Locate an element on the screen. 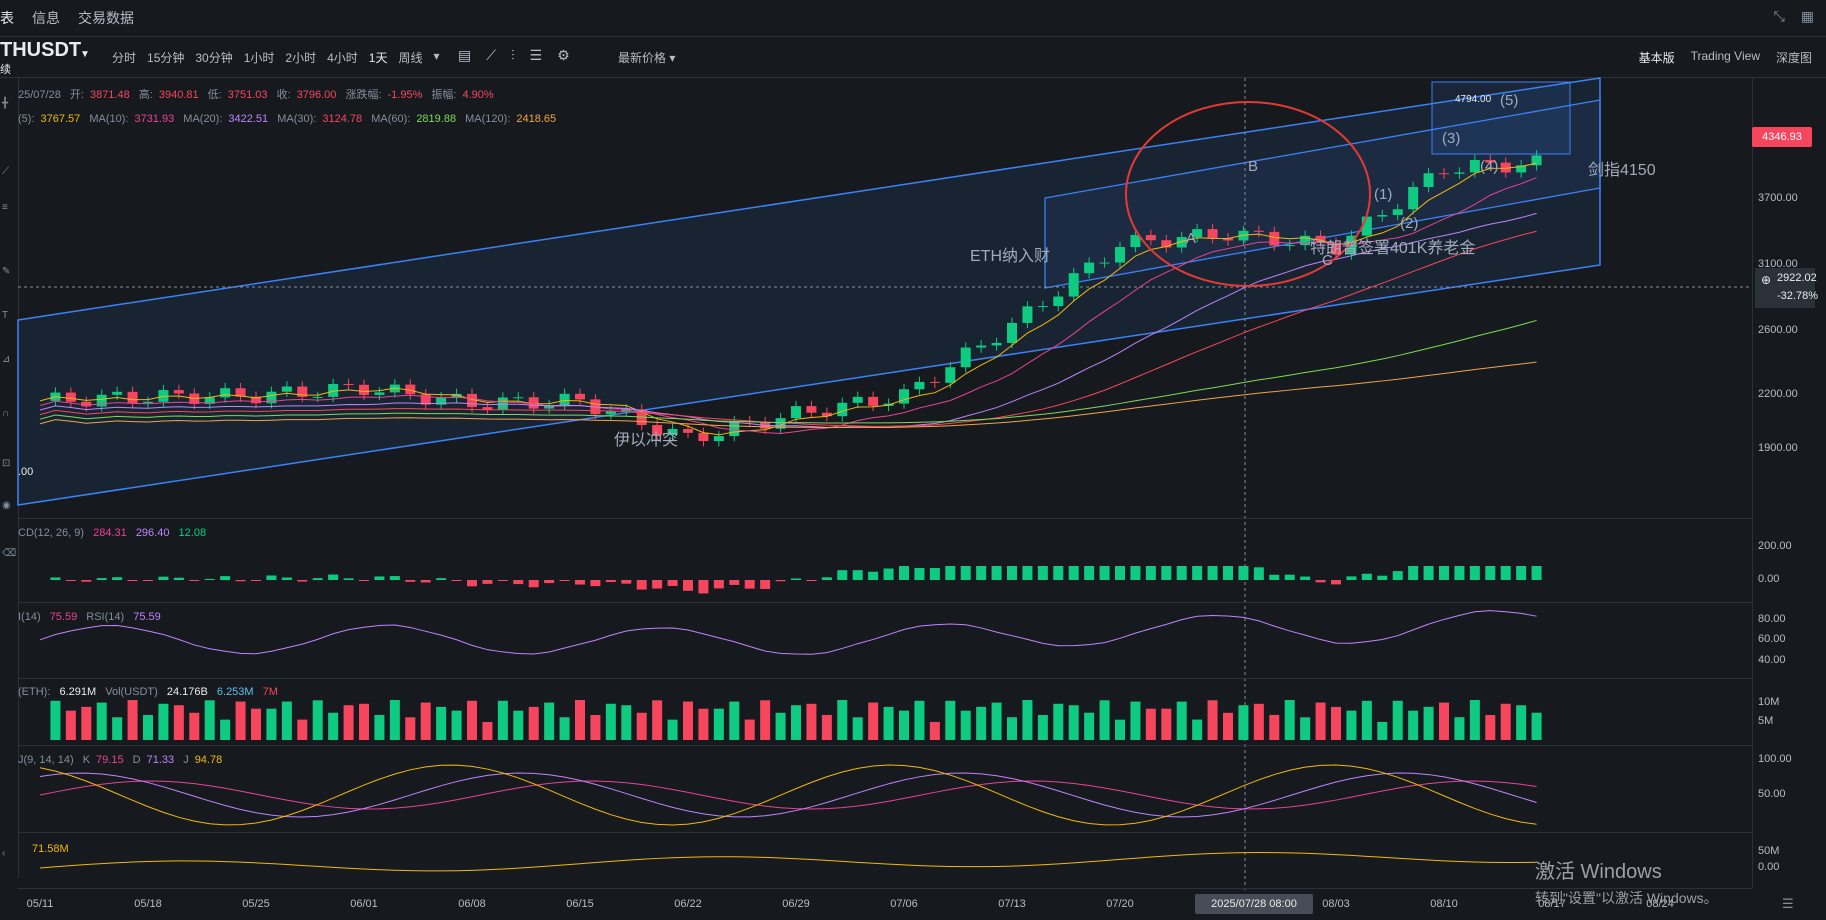  indicator-icon: ⟋ is located at coordinates (491, 55).